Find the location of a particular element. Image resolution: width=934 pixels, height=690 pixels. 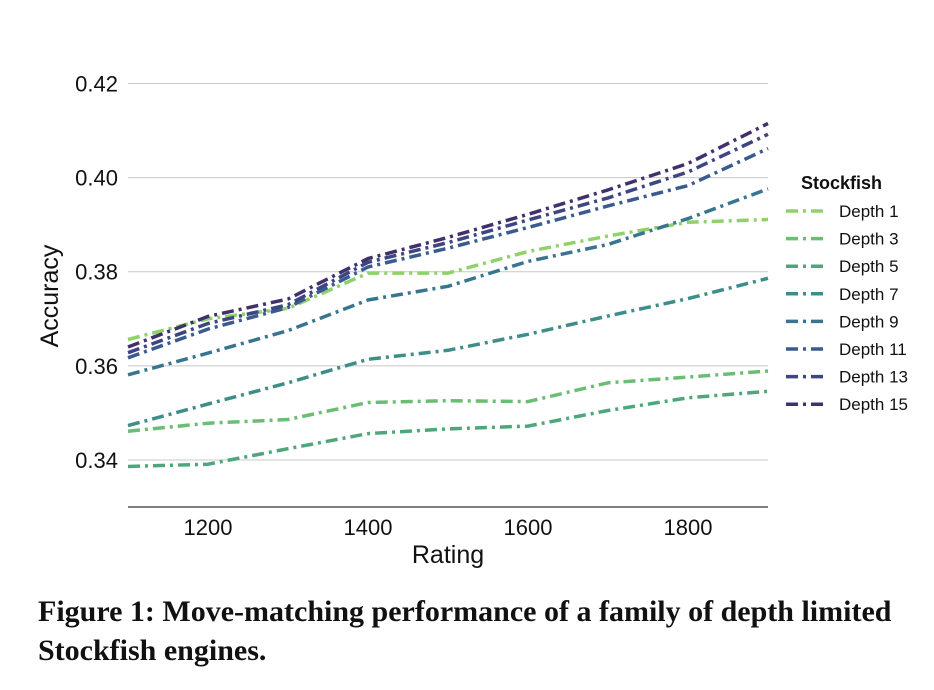

legend-label: Depth 7 is located at coordinates (869, 294).